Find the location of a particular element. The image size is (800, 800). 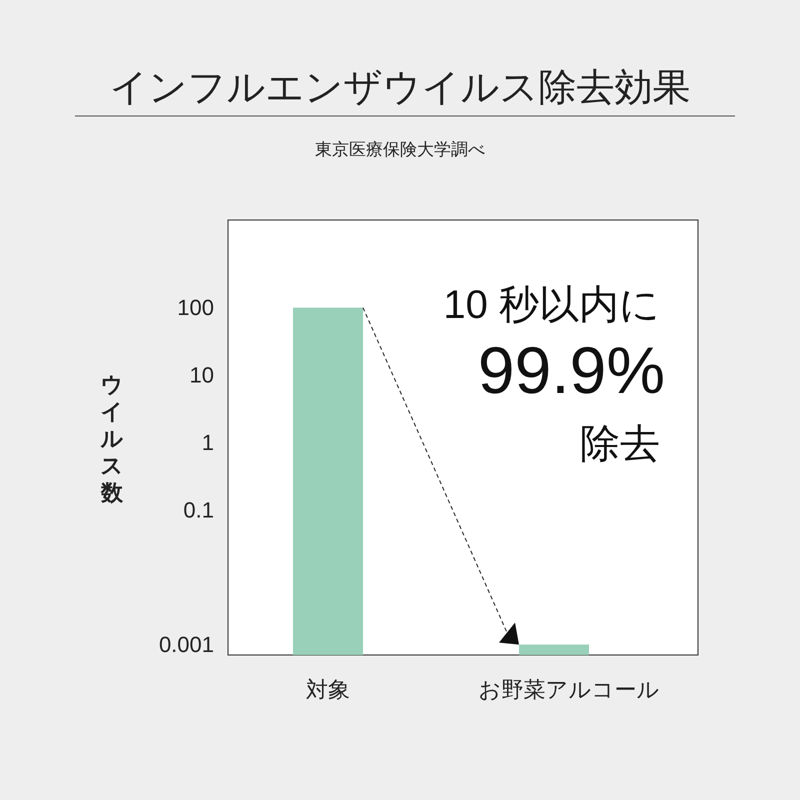

y-axis-title: ウイルス数 is located at coordinates (112, 438).